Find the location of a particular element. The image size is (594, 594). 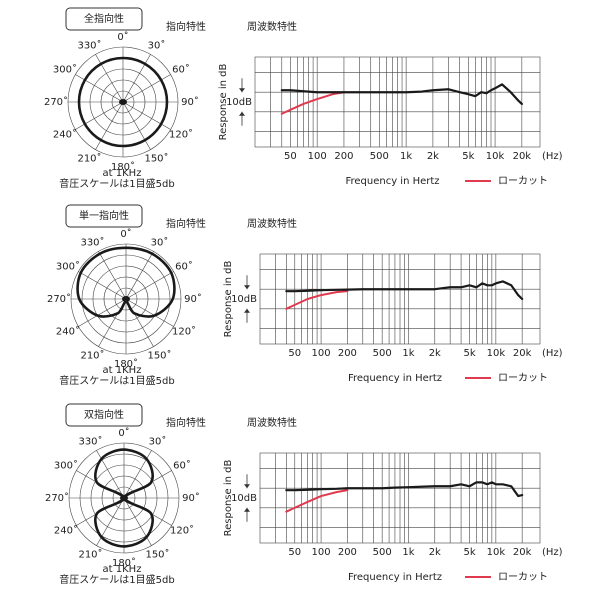

pattern-name: 単一指向性 is located at coordinates (104, 215).